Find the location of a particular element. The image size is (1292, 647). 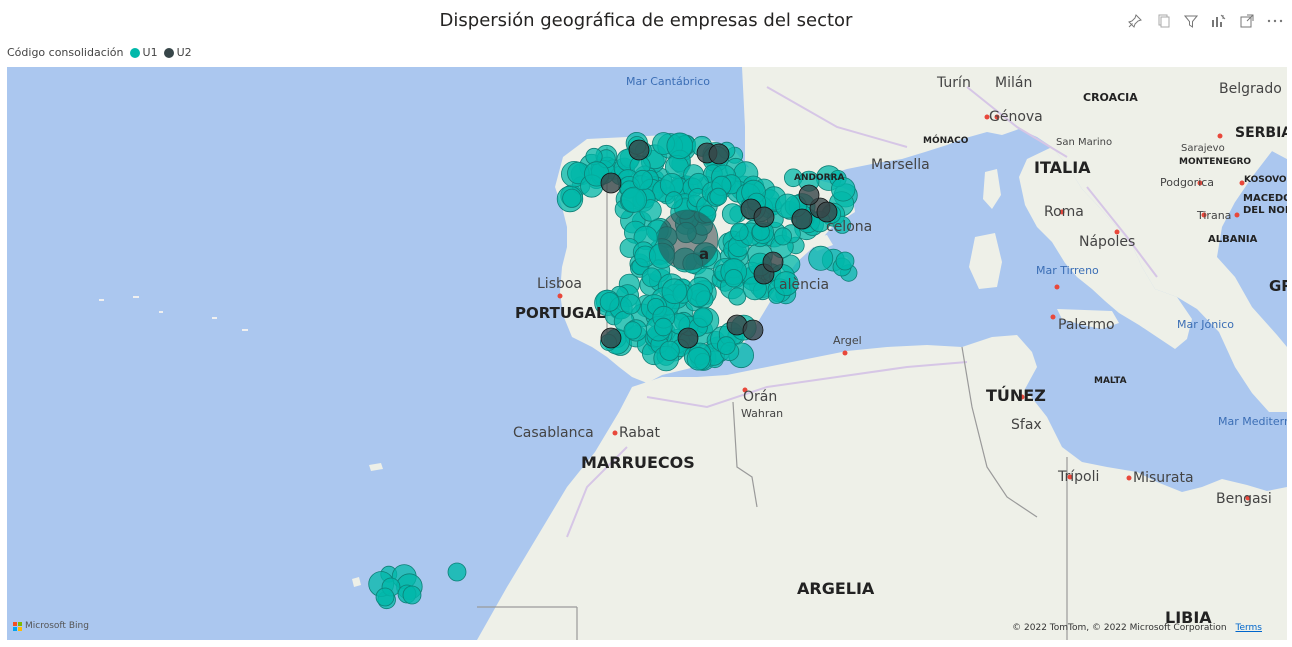

atlantic-islands is located at coordinates (173, 313).